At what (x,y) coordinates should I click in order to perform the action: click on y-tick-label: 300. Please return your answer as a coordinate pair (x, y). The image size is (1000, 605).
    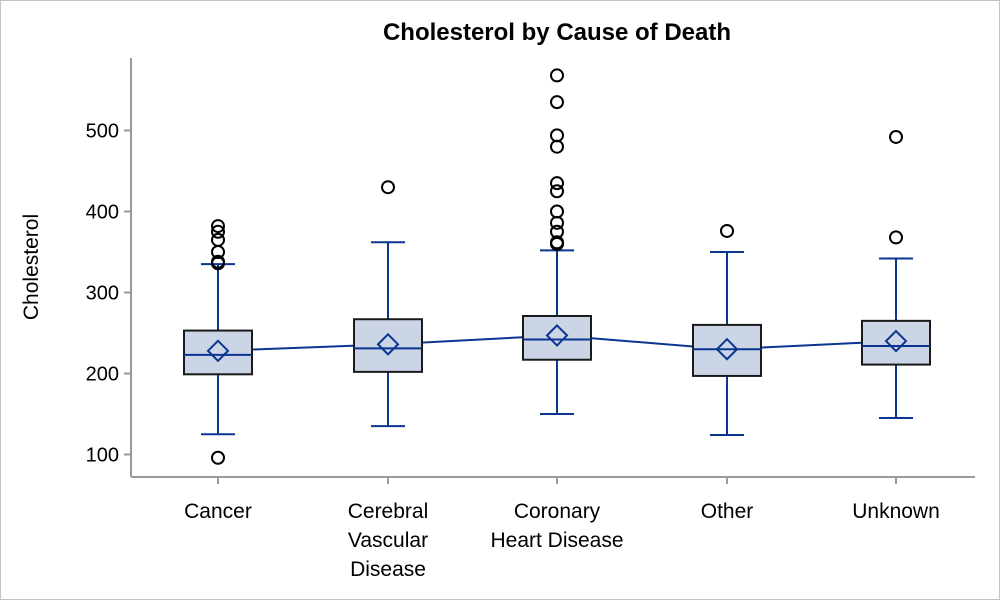
    Looking at the image, I should click on (102, 294).